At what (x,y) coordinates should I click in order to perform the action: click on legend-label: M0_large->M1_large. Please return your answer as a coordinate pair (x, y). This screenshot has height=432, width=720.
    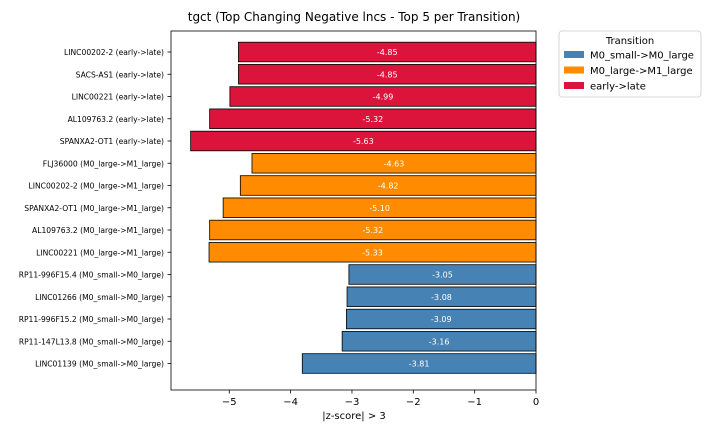
    Looking at the image, I should click on (641, 71).